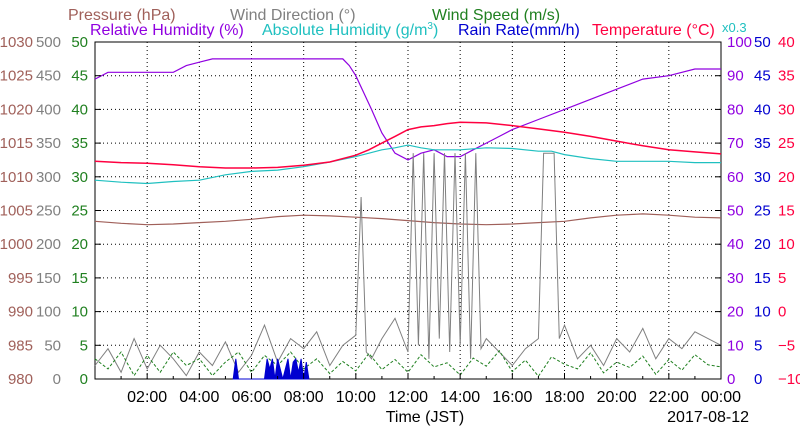 The width and height of the screenshot is (800, 434). I want to click on x-tick-label: 14:00, so click(460, 397).